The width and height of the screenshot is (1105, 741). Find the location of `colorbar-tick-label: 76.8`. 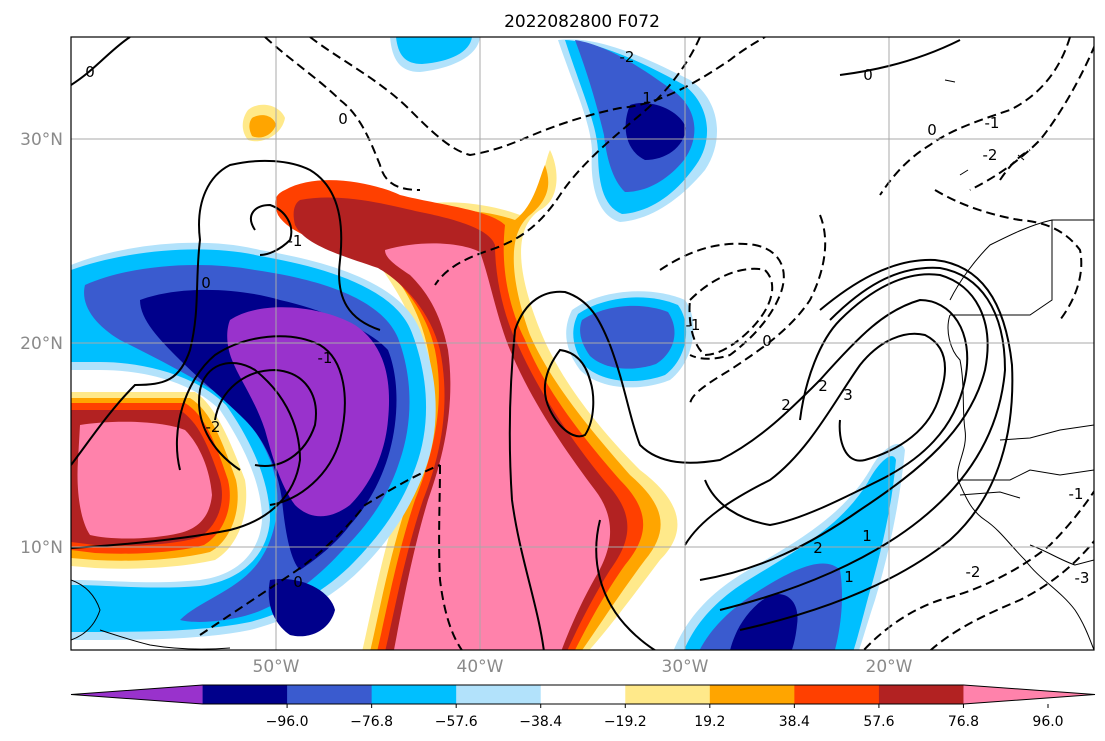

colorbar-tick-label: 76.8 is located at coordinates (963, 722).